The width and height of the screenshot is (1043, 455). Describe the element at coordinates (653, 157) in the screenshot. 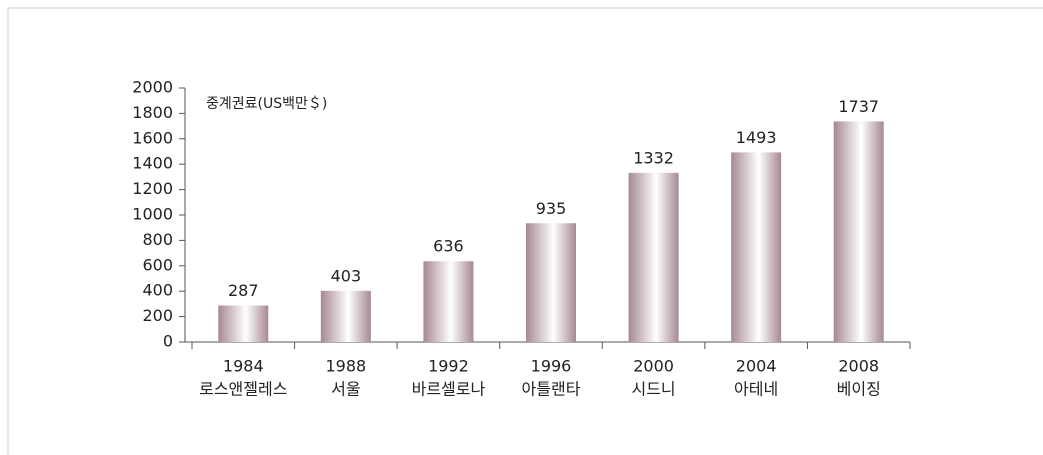

I see `data-label: 1332` at that location.